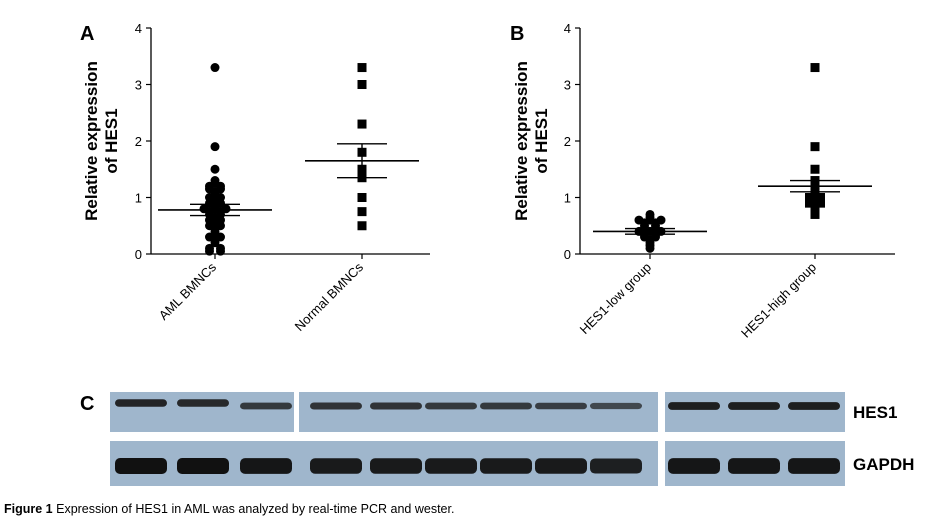 This screenshot has height=524, width=935. I want to click on x-category-label: HES1-low group, so click(616, 299).